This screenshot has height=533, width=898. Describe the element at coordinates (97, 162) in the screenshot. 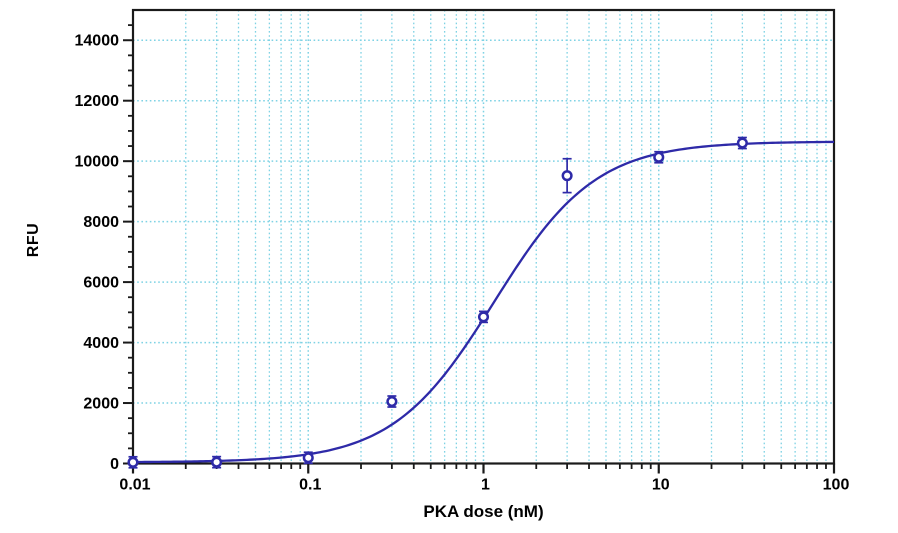

I see `y-tick-label: 10000` at that location.